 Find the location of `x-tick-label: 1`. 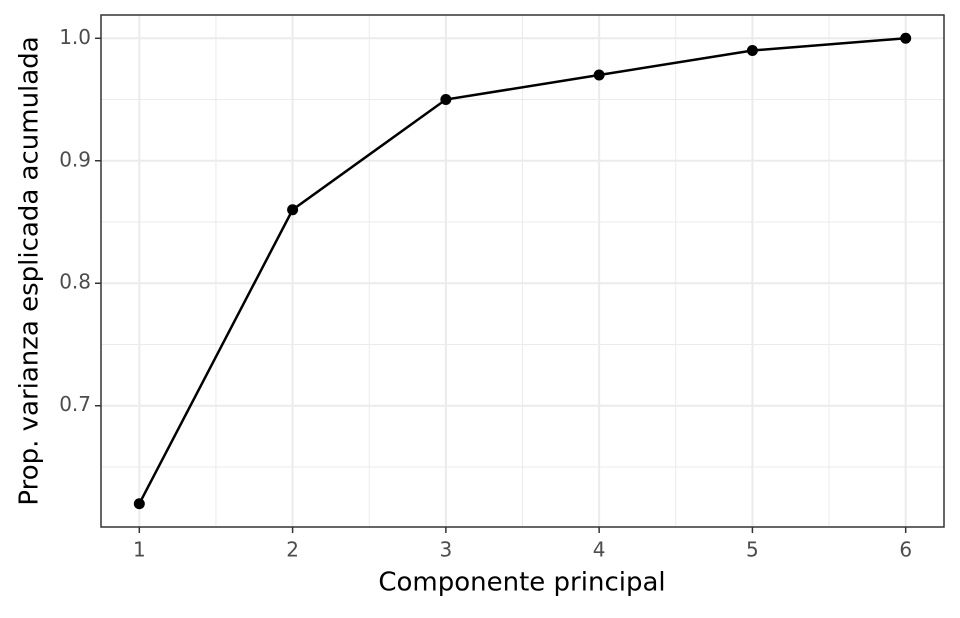

x-tick-label: 1 is located at coordinates (139, 550).